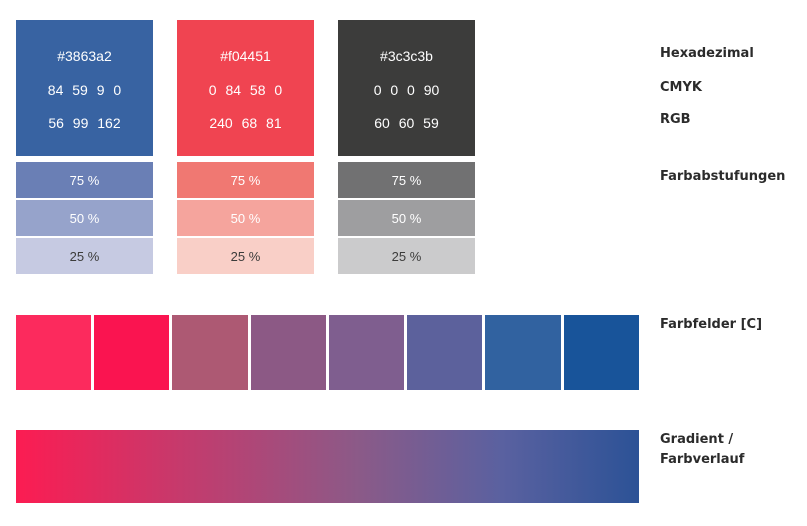  I want to click on gradient-bar, so click(327, 466).